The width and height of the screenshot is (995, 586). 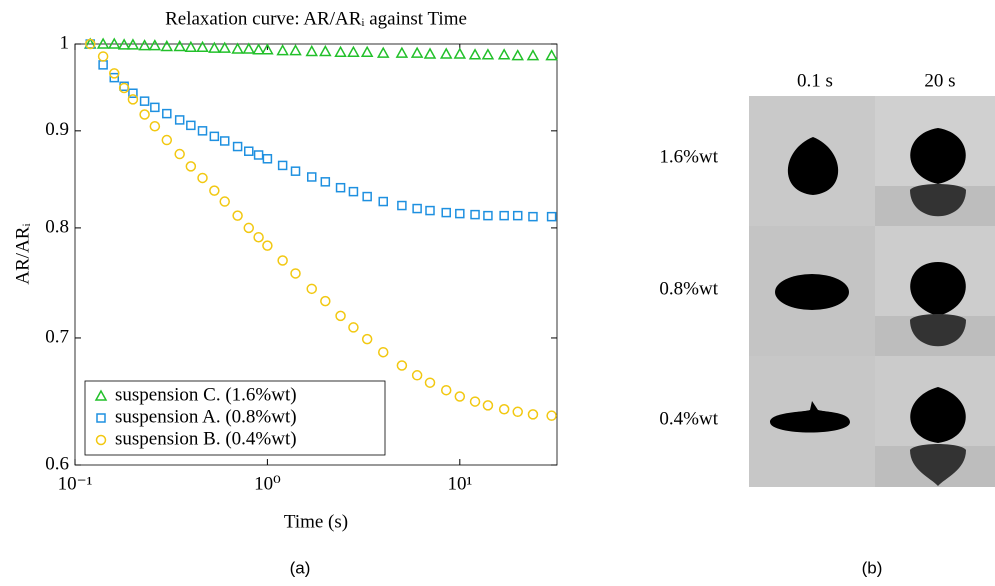 What do you see at coordinates (57, 336) in the screenshot?
I see `y-tick-label: 0.7` at bounding box center [57, 336].